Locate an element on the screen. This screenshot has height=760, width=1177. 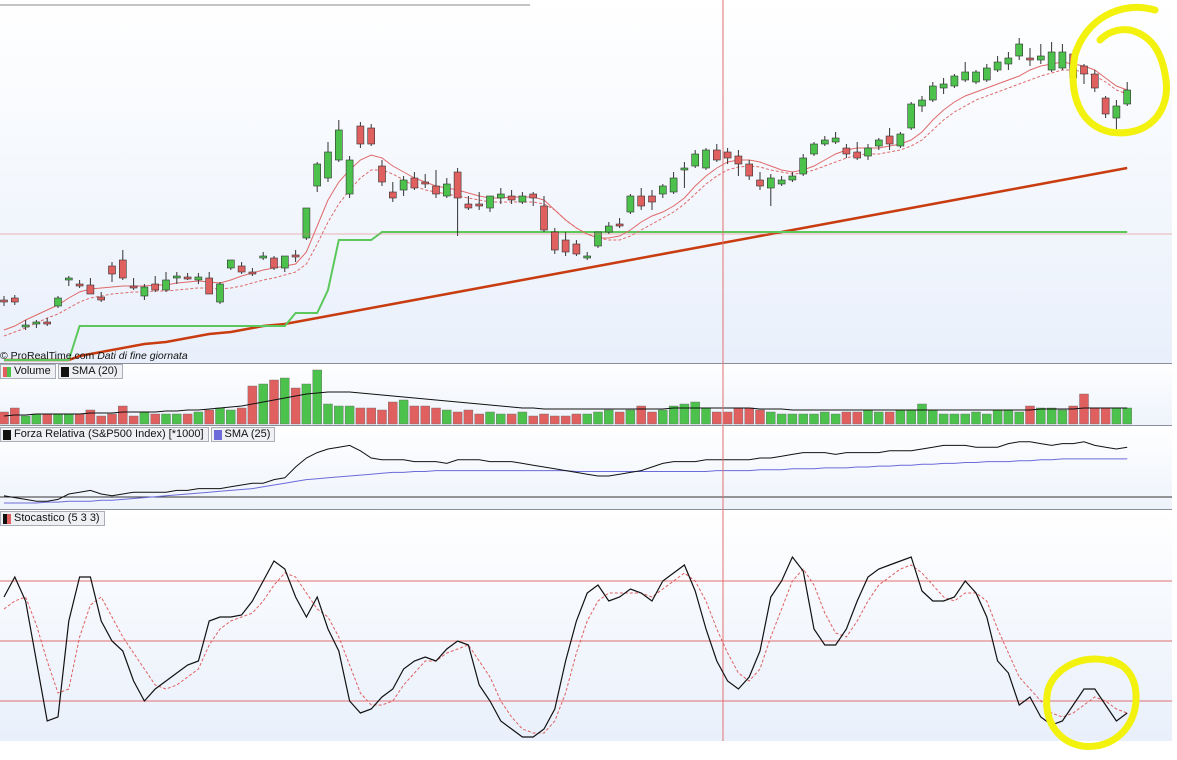
stochastic-legend: Stocastico (5 3 3) is located at coordinates (53, 518).